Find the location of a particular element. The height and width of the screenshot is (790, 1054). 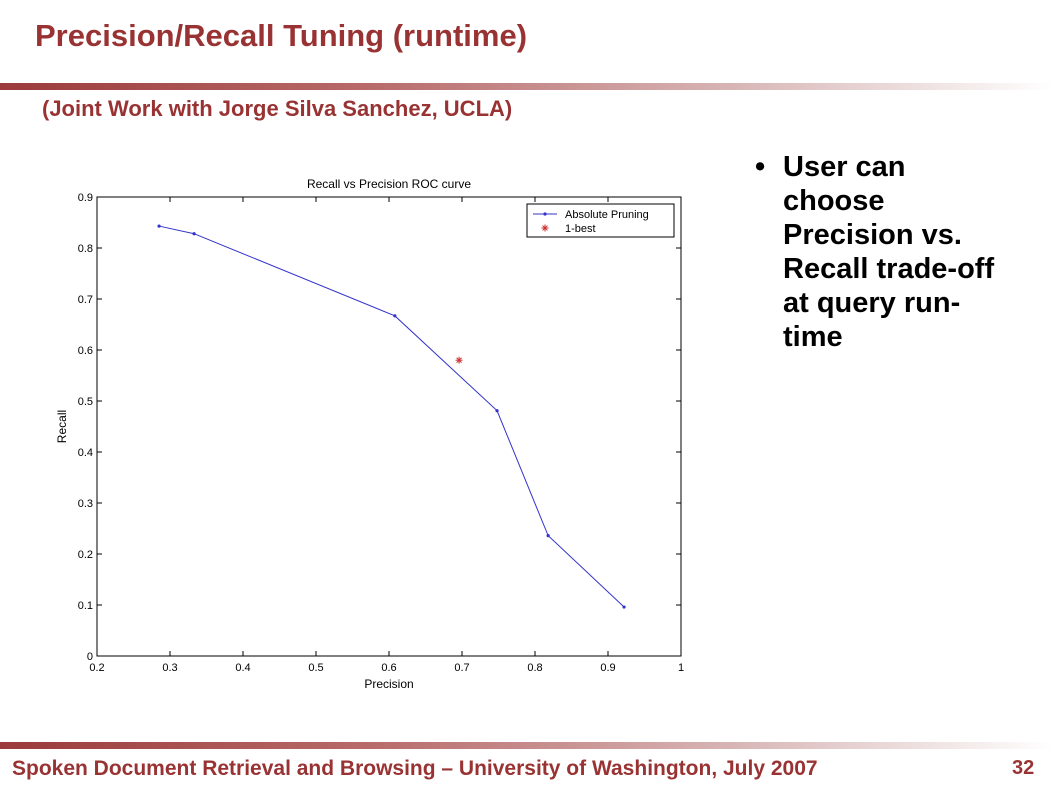

slide-title: Precision/Recall Tuning (runtime) is located at coordinates (281, 35).